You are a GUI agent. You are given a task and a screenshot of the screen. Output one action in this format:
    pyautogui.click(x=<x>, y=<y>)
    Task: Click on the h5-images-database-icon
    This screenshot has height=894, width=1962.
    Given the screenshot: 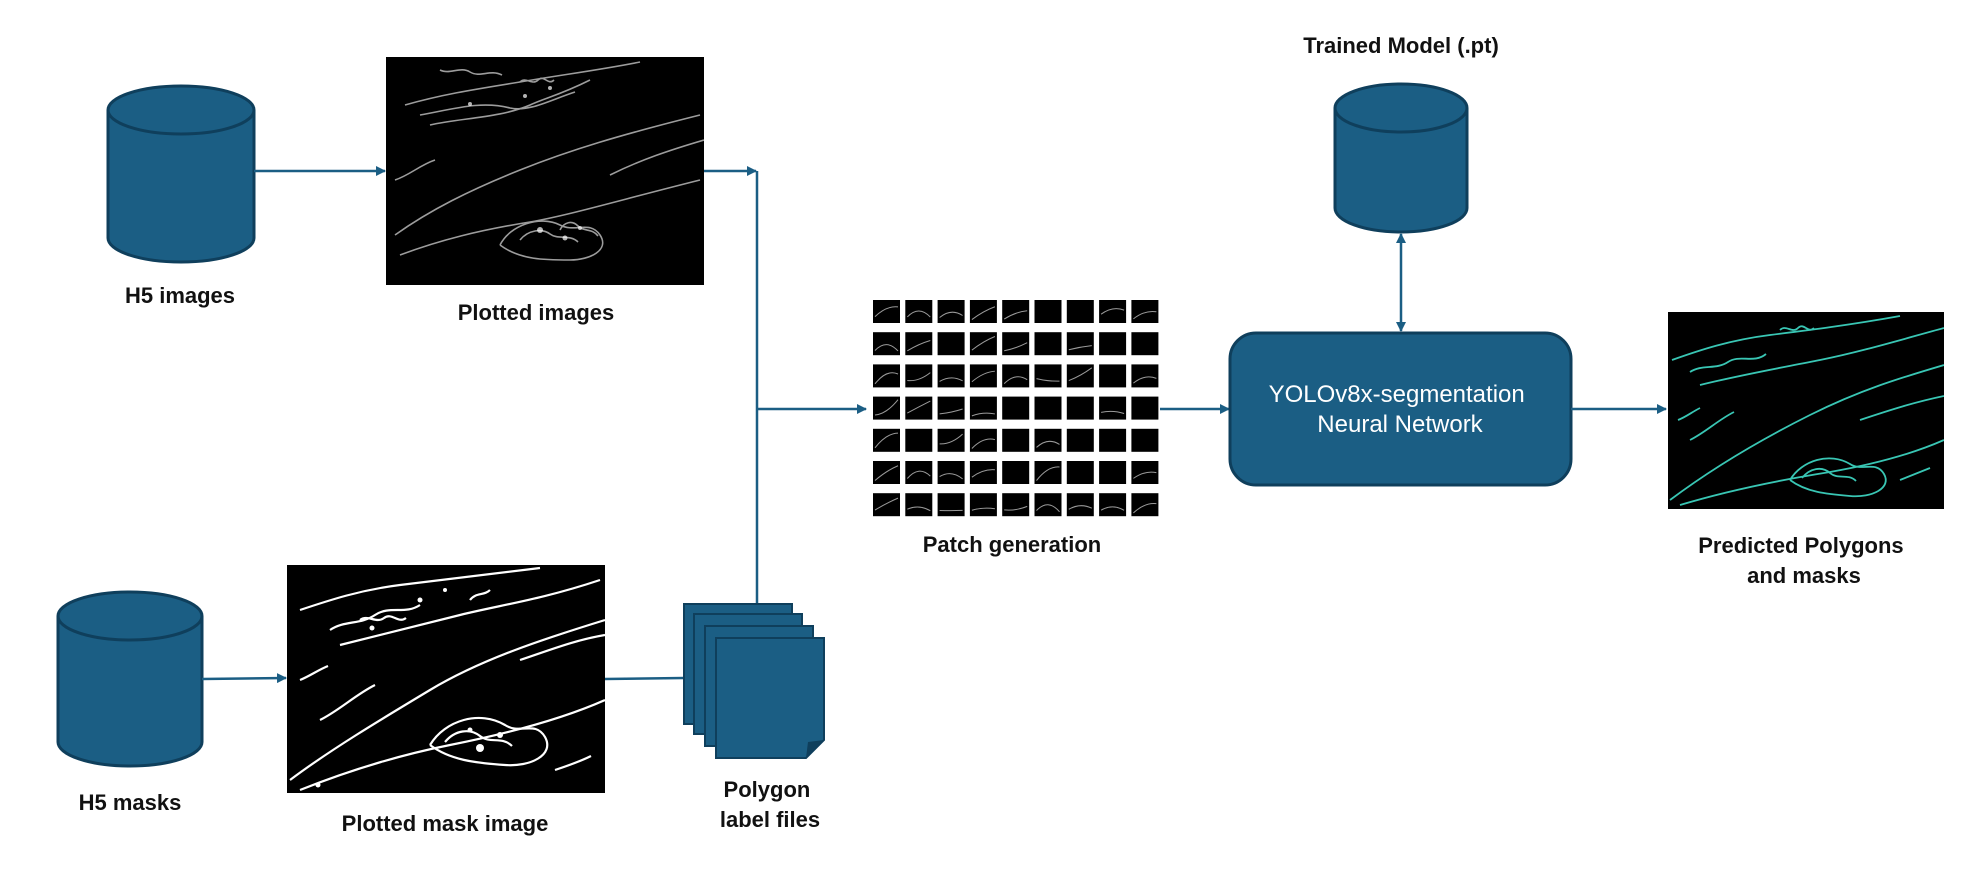 What is the action you would take?
    pyautogui.click(x=181, y=174)
    